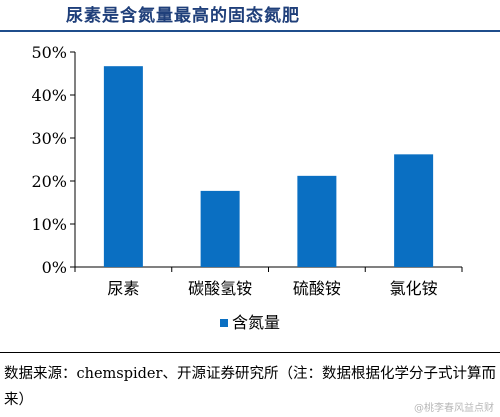 The width and height of the screenshot is (500, 417). Describe the element at coordinates (49, 95) in the screenshot. I see `y-tick-label: 40%` at that location.